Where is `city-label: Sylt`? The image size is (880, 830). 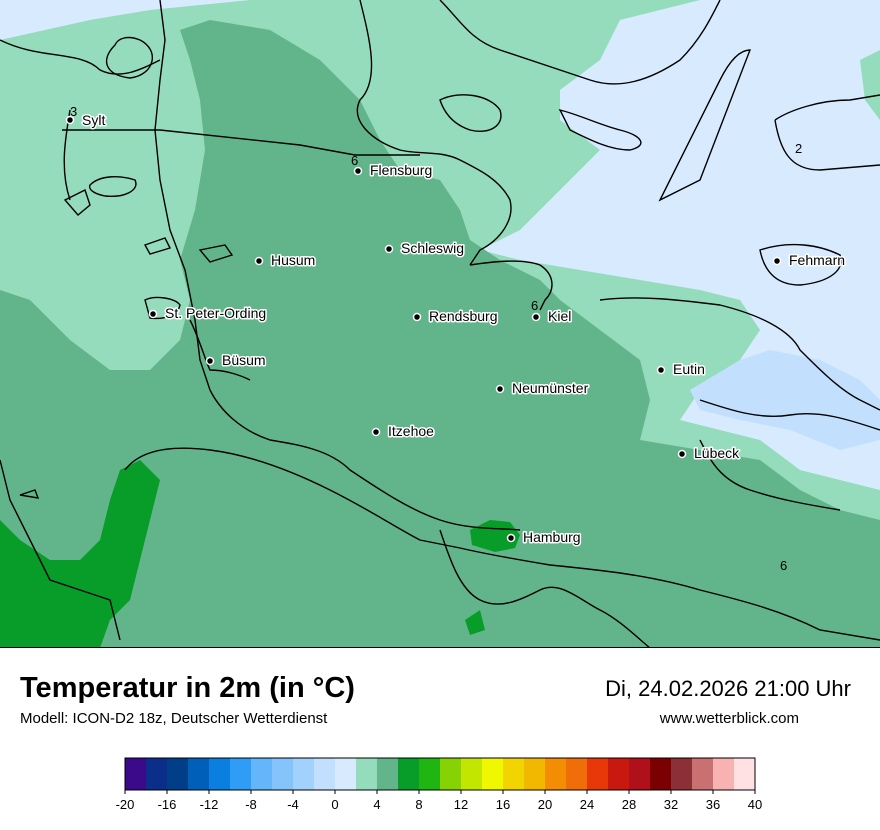 city-label: Sylt is located at coordinates (93, 120).